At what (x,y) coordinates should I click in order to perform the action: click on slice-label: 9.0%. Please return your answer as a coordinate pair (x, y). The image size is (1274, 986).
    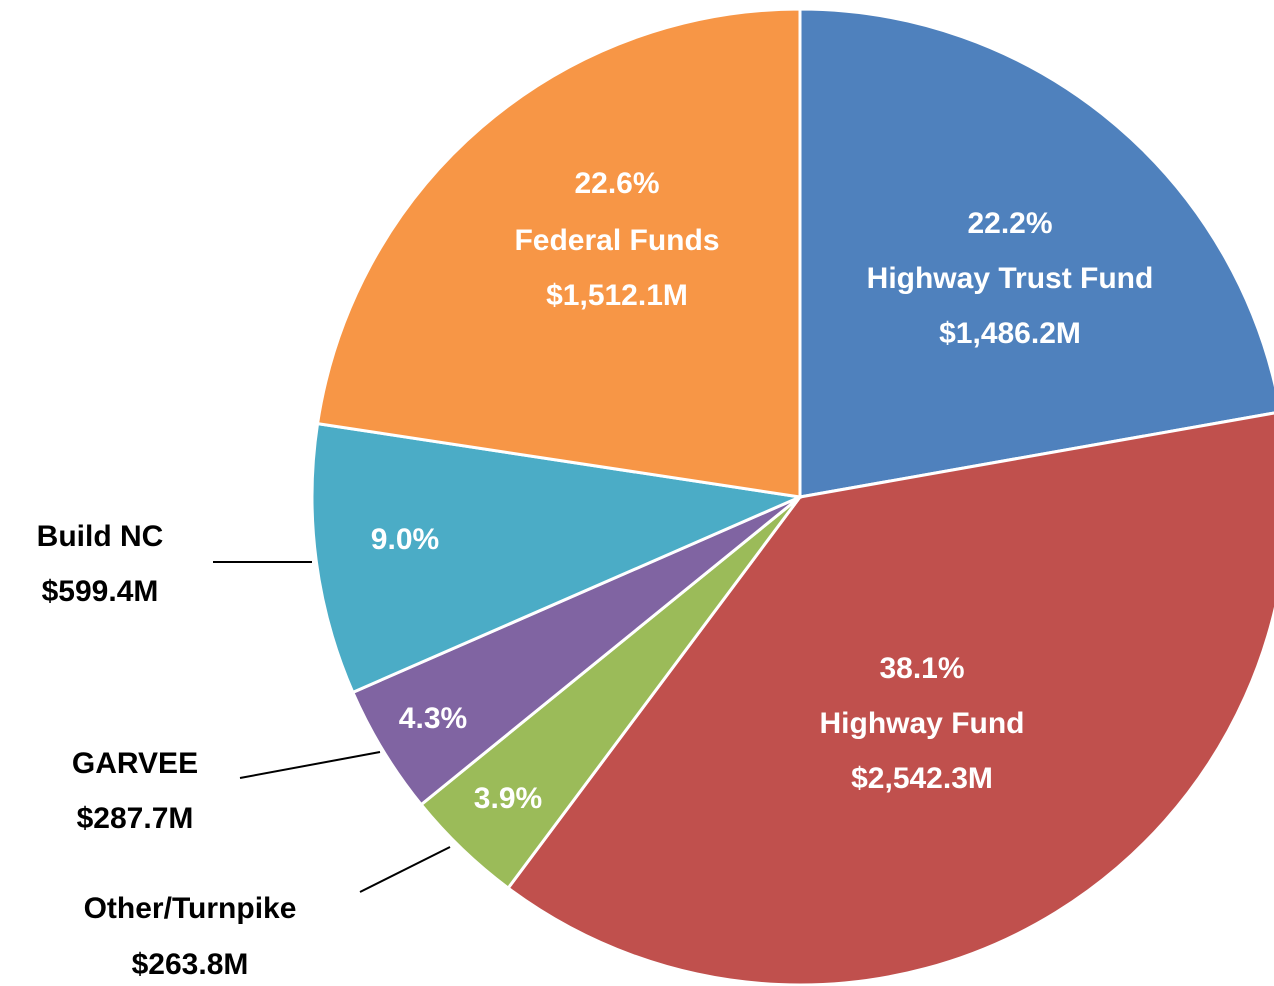
    Looking at the image, I should click on (405, 539).